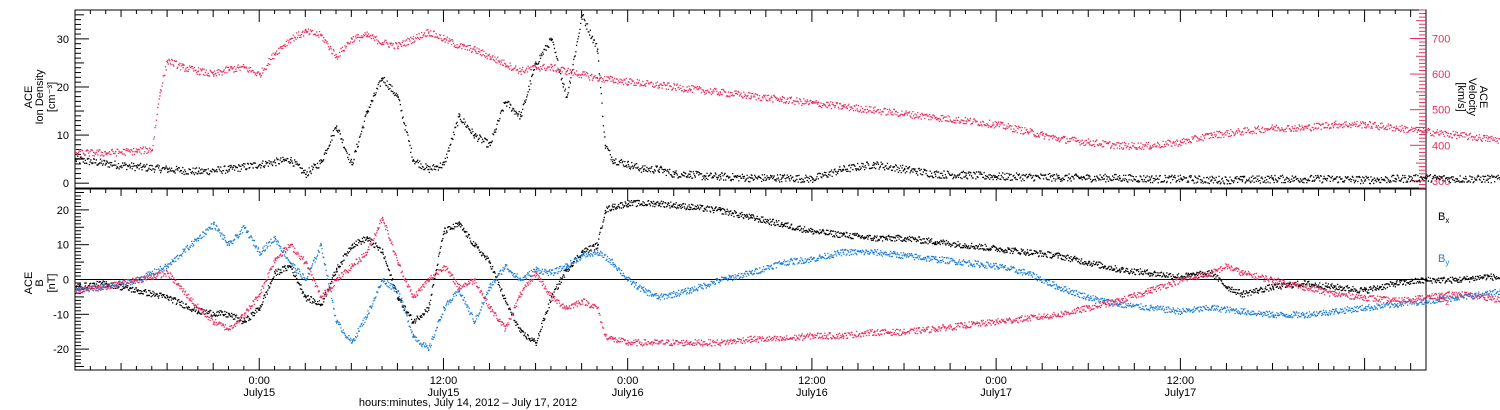 The image size is (1500, 410). Describe the element at coordinates (812, 381) in the screenshot. I see `time-tick-label: 12:00` at that location.